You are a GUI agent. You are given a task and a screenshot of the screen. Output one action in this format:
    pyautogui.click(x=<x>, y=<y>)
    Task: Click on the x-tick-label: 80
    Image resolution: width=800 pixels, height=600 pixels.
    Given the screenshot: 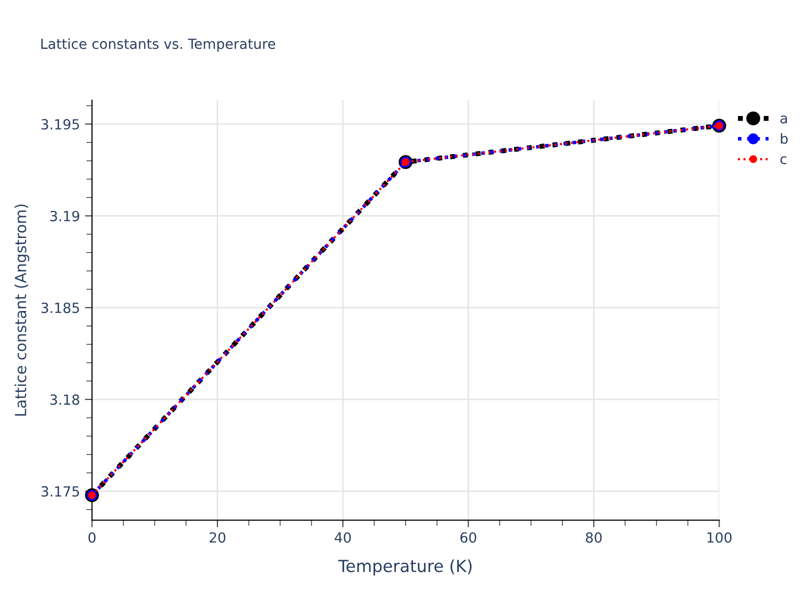 What is the action you would take?
    pyautogui.click(x=594, y=537)
    